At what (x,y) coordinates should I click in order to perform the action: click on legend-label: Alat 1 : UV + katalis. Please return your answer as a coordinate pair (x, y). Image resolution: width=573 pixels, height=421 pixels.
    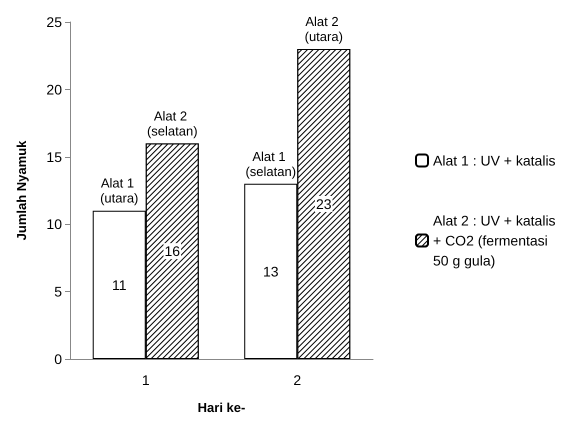
    Looking at the image, I should click on (494, 160).